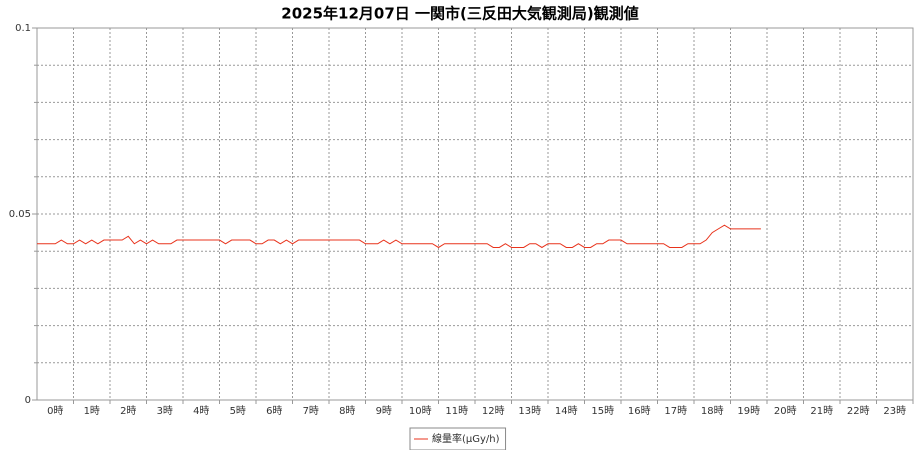  Describe the element at coordinates (274, 411) in the screenshot. I see `x-tick-label: 6時` at that location.